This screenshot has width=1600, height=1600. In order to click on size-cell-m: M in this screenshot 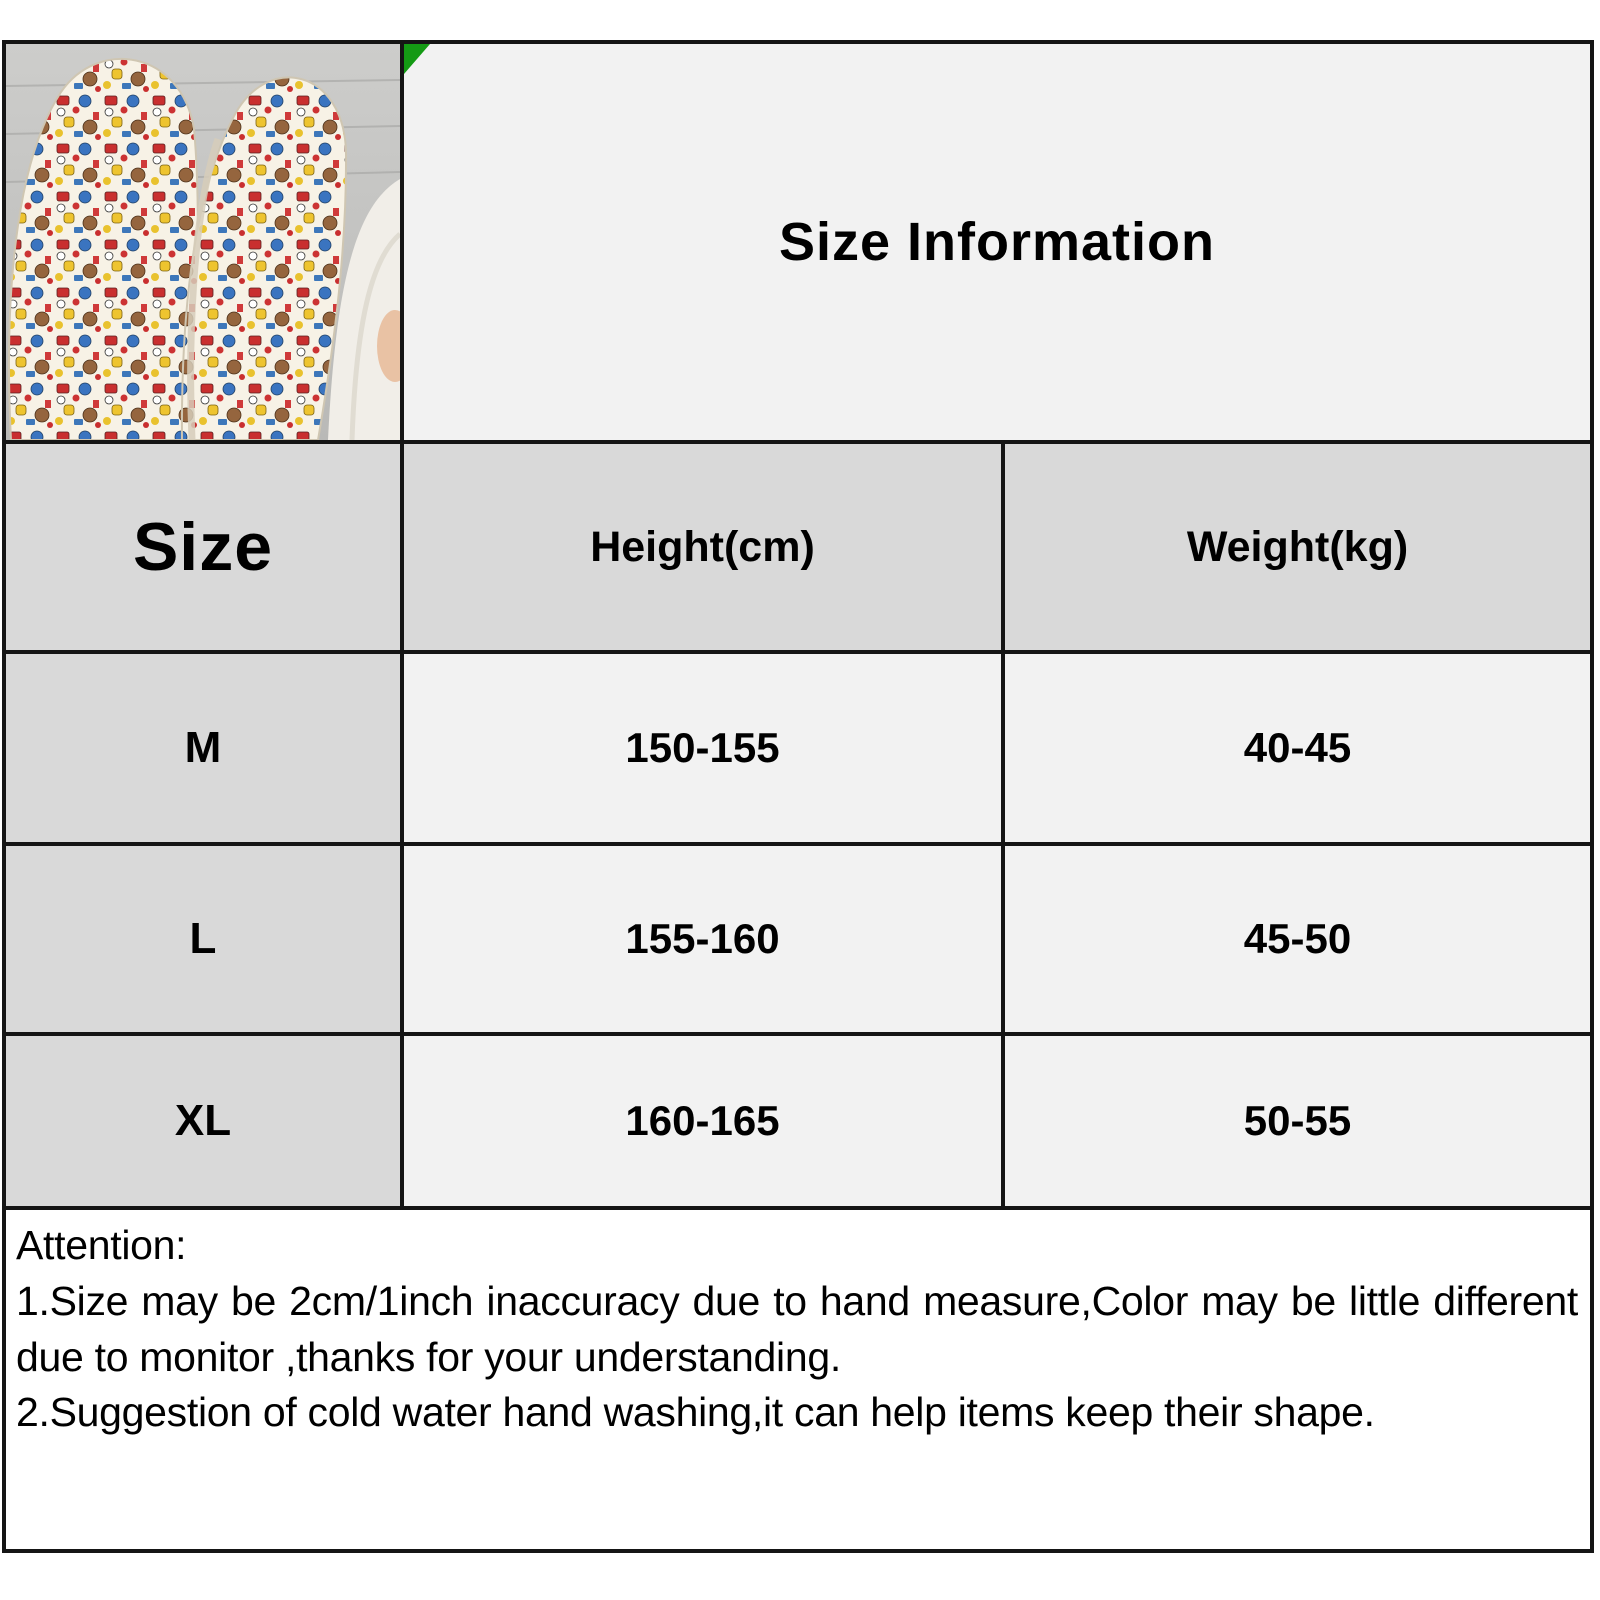, I will do `click(205, 750)`.